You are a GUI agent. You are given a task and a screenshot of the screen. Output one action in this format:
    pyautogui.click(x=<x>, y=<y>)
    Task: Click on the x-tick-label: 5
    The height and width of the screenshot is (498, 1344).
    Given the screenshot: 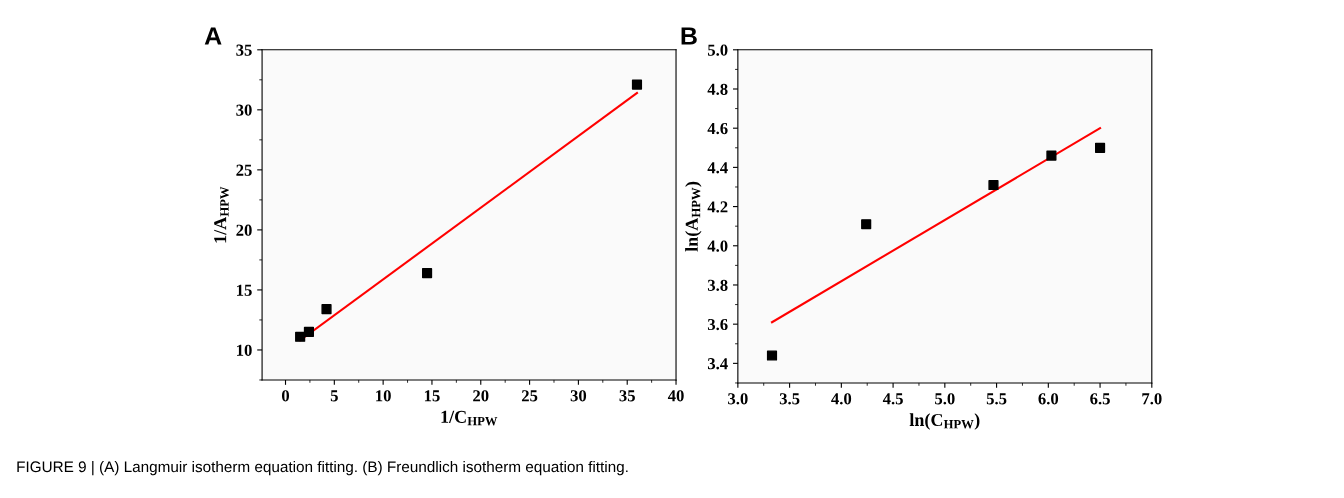 What is the action you would take?
    pyautogui.click(x=334, y=396)
    